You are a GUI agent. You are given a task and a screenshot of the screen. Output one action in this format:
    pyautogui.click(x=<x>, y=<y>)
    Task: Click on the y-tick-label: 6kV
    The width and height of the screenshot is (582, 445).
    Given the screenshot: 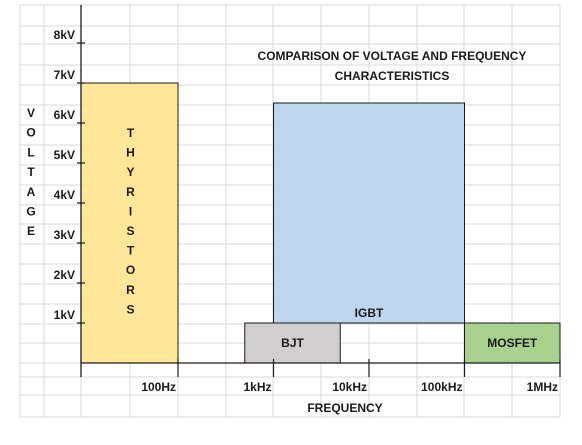 What is the action you would take?
    pyautogui.click(x=64, y=115)
    